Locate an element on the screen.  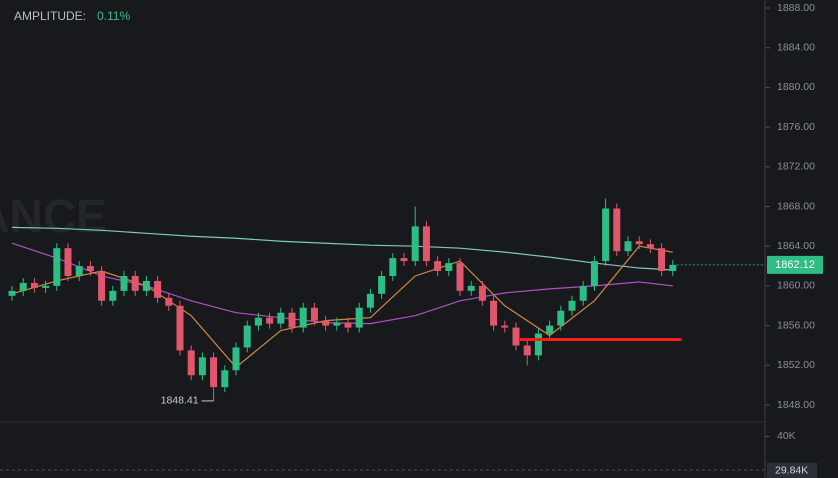
y-tick-label: 1852.00 is located at coordinates (796, 365).